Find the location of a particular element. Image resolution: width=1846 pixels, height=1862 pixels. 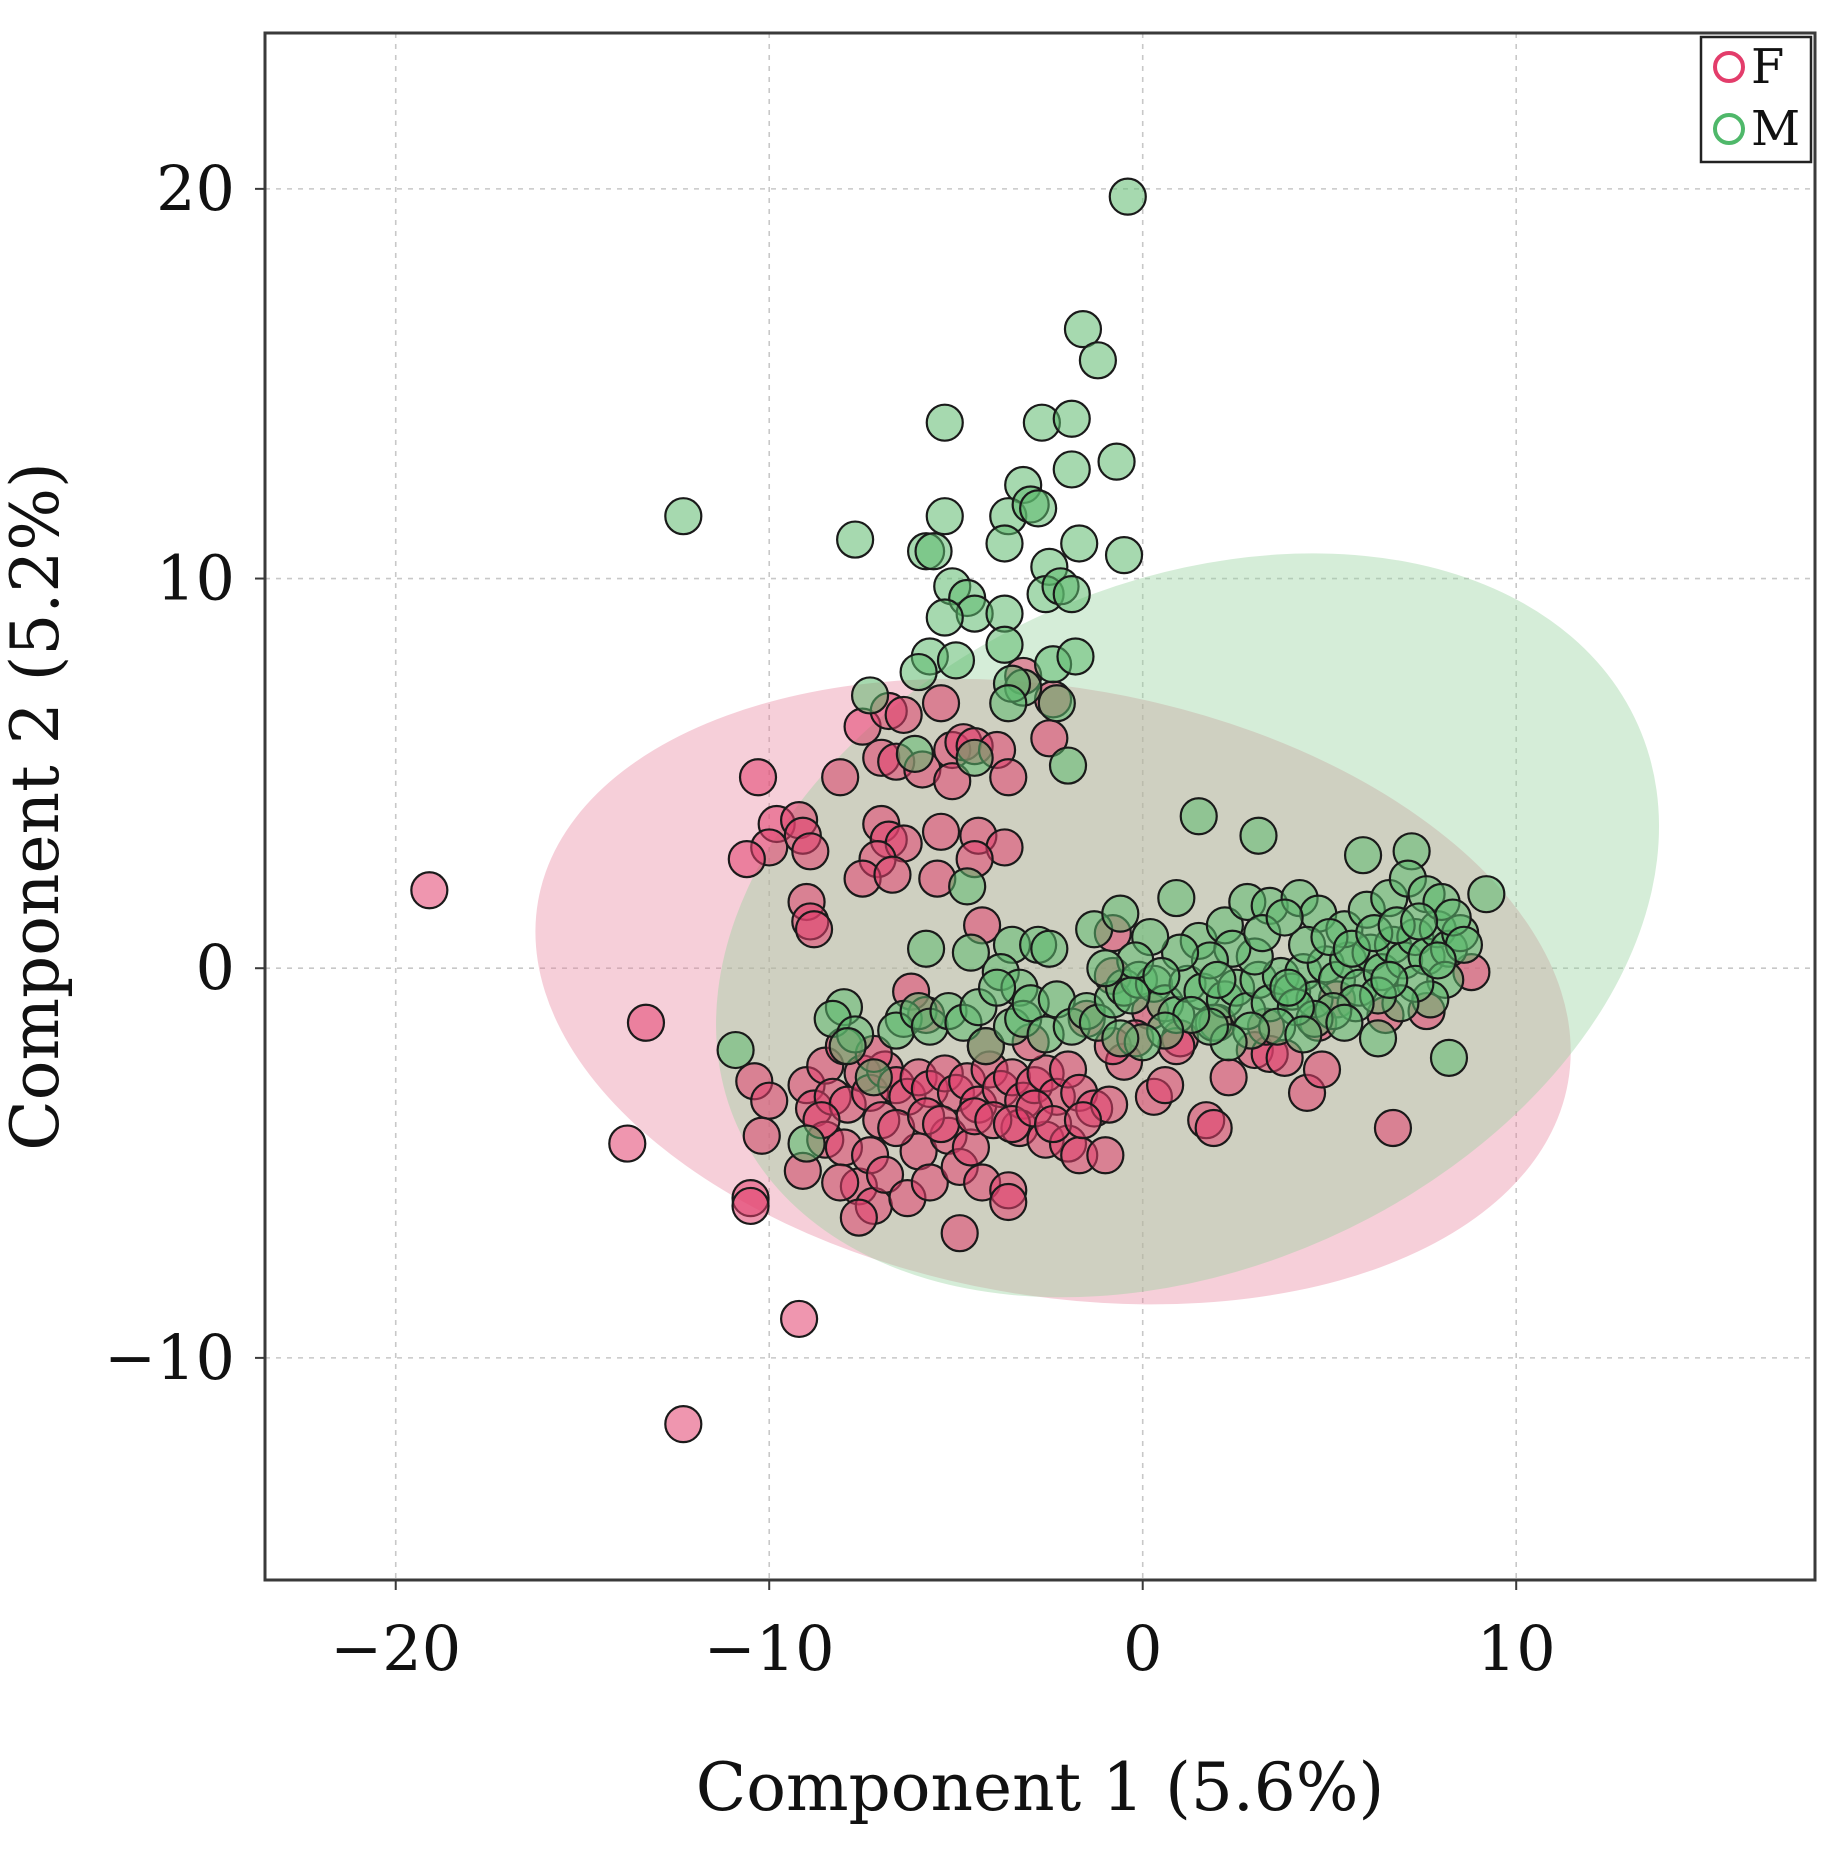

y-tick-label-3: 20 is located at coordinates (195, 188).